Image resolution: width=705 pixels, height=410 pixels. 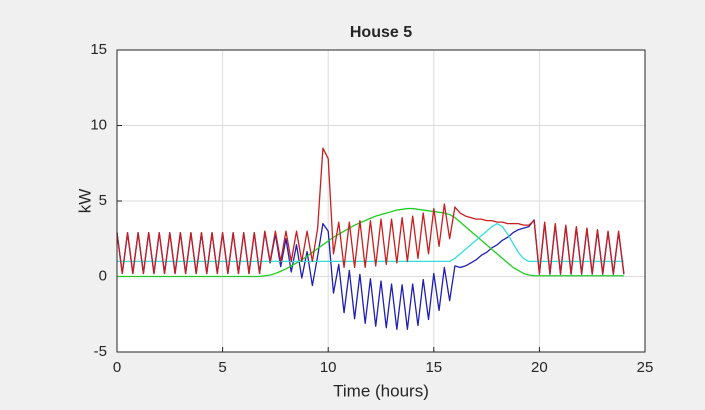 What do you see at coordinates (381, 32) in the screenshot?
I see `chart-title: House 5` at bounding box center [381, 32].